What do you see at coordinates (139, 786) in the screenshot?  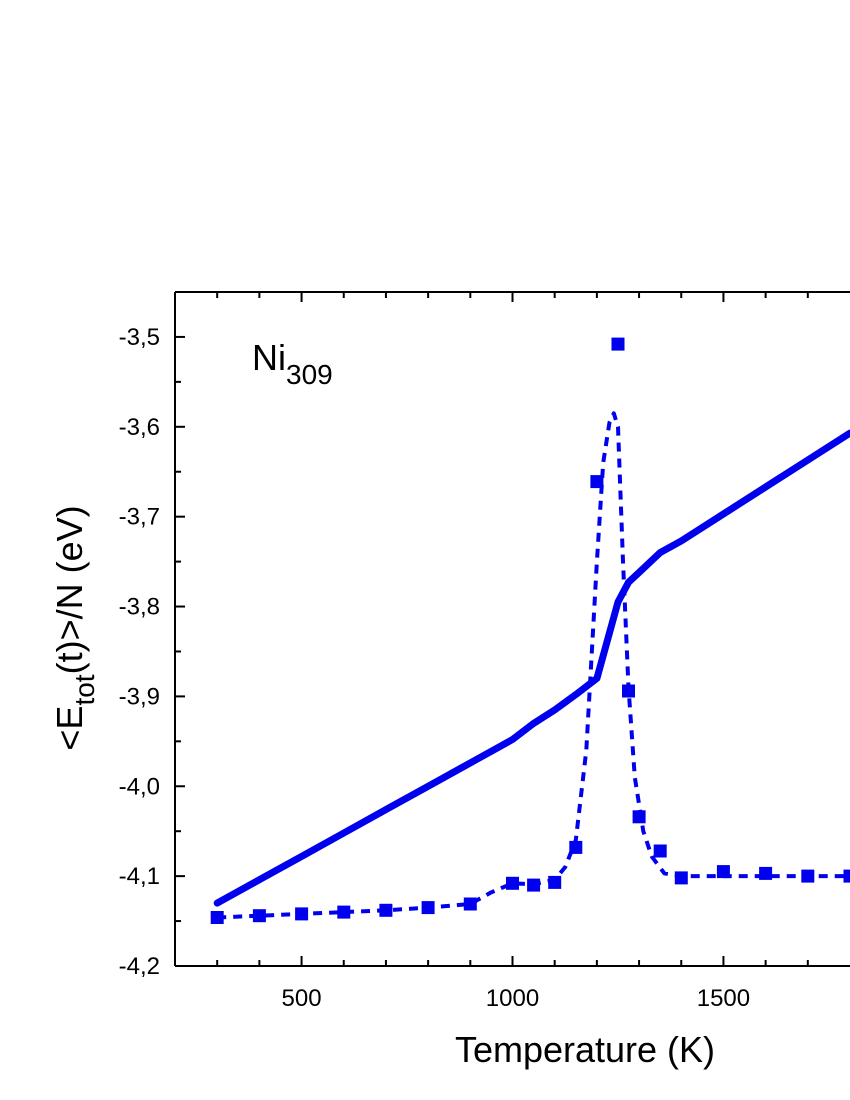 I see `y-tick-label: -4,0` at bounding box center [139, 786].